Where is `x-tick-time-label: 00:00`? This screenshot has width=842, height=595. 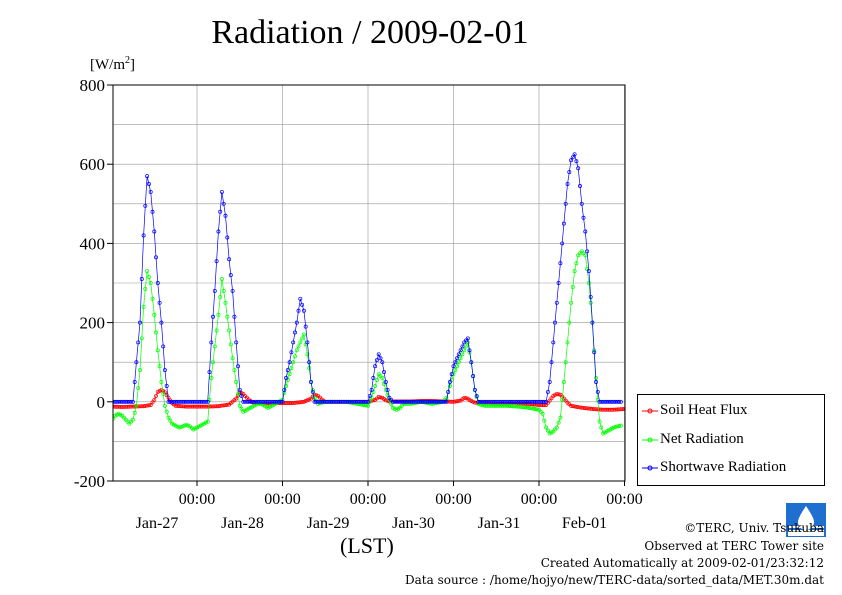 x-tick-time-label: 00:00 is located at coordinates (539, 499).